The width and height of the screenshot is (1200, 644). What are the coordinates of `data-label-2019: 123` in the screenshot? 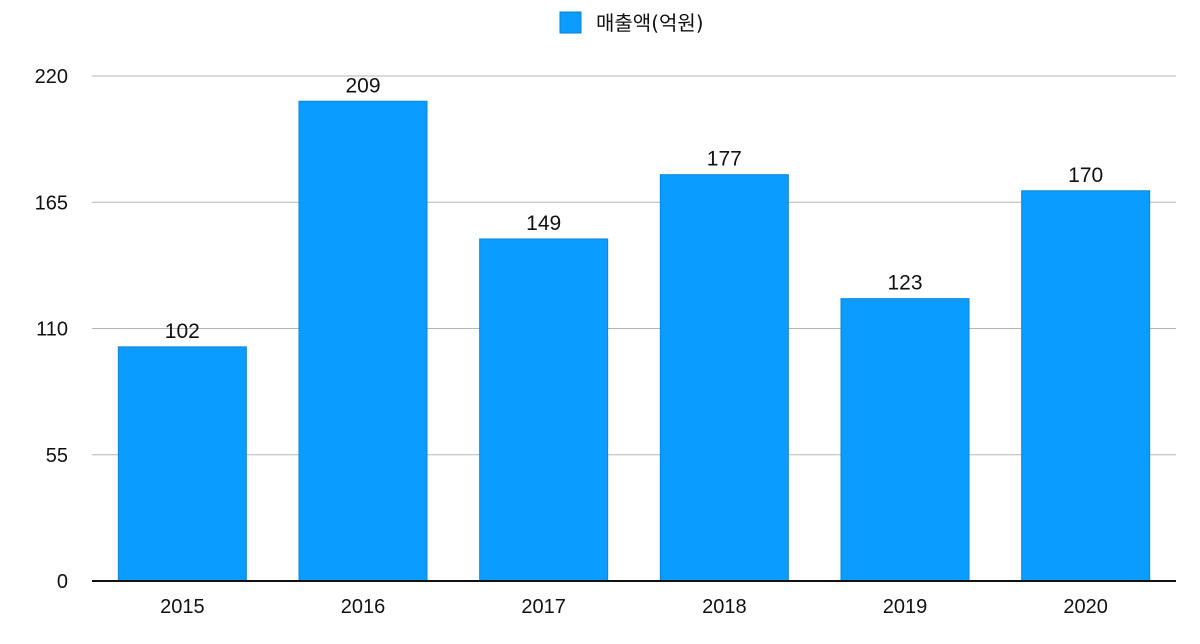 It's located at (904, 283).